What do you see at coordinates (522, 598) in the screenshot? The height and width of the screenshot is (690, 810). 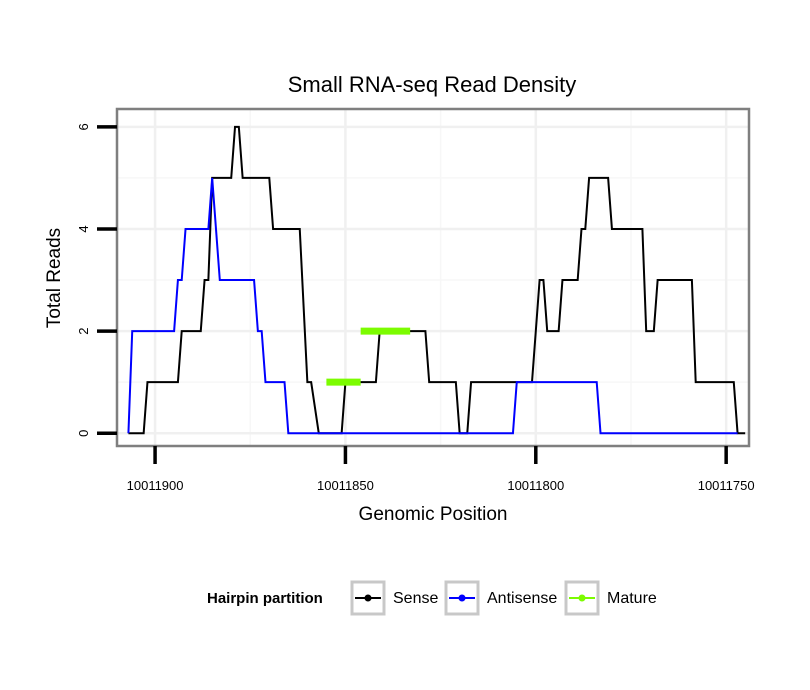 I see `legend-label: Antisense` at bounding box center [522, 598].